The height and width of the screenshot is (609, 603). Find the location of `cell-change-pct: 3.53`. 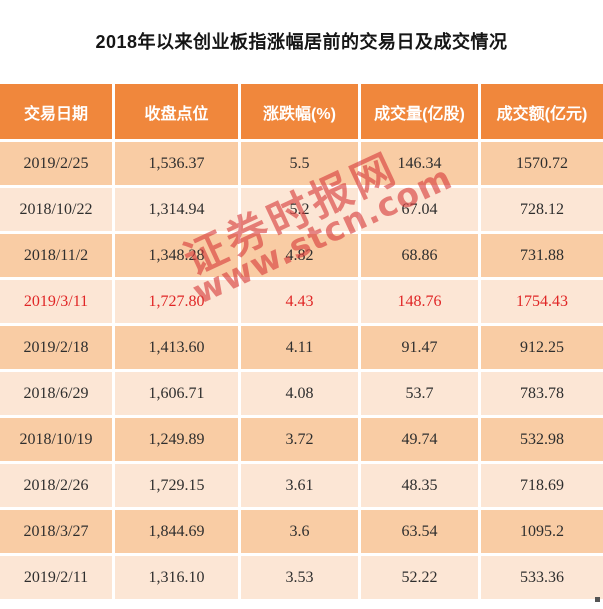

cell-change-pct: 3.53 is located at coordinates (299, 577).